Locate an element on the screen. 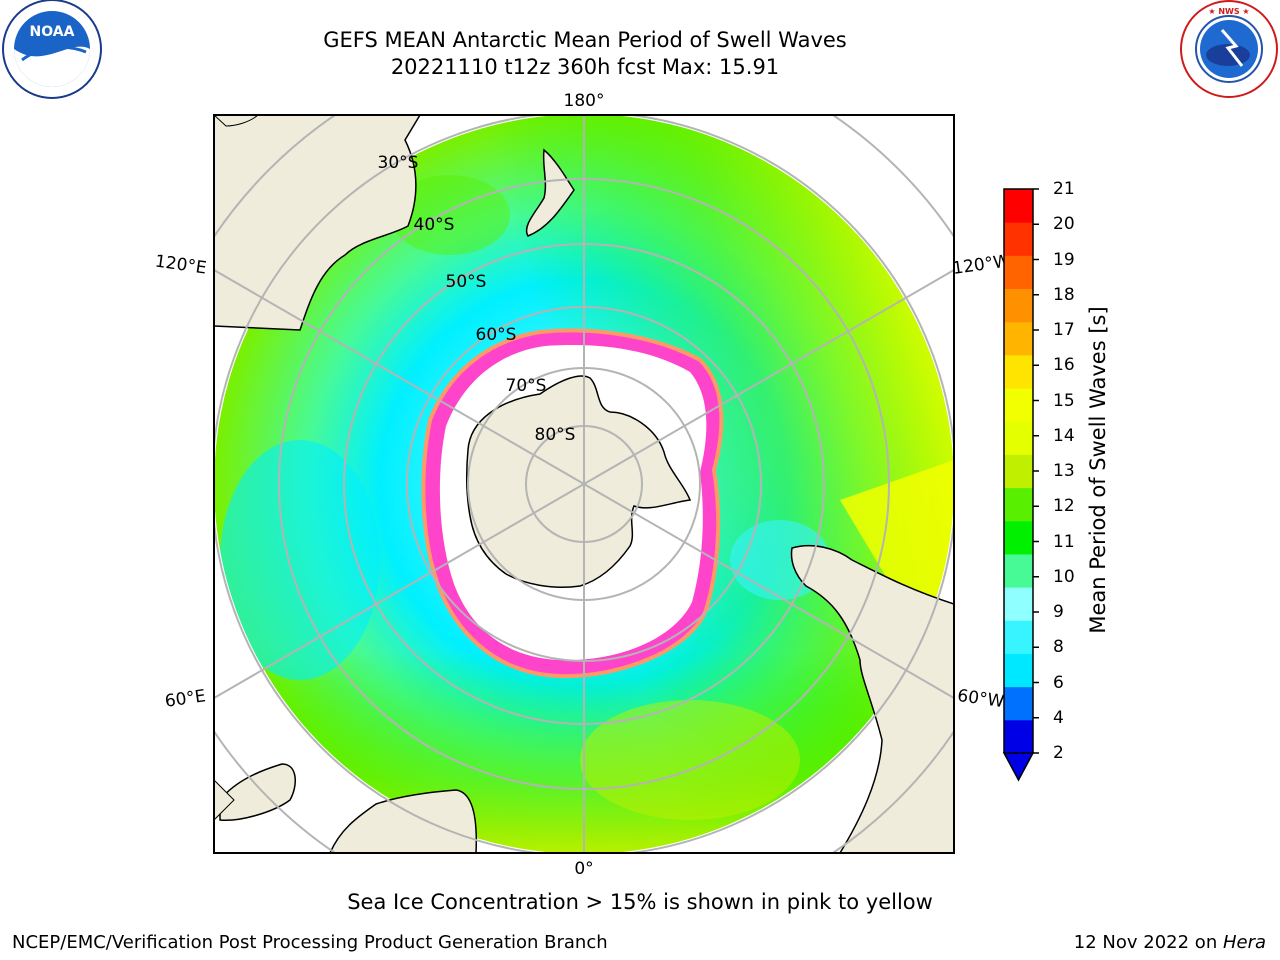  noaa-logo-icon: NOAA is located at coordinates (52, 49).